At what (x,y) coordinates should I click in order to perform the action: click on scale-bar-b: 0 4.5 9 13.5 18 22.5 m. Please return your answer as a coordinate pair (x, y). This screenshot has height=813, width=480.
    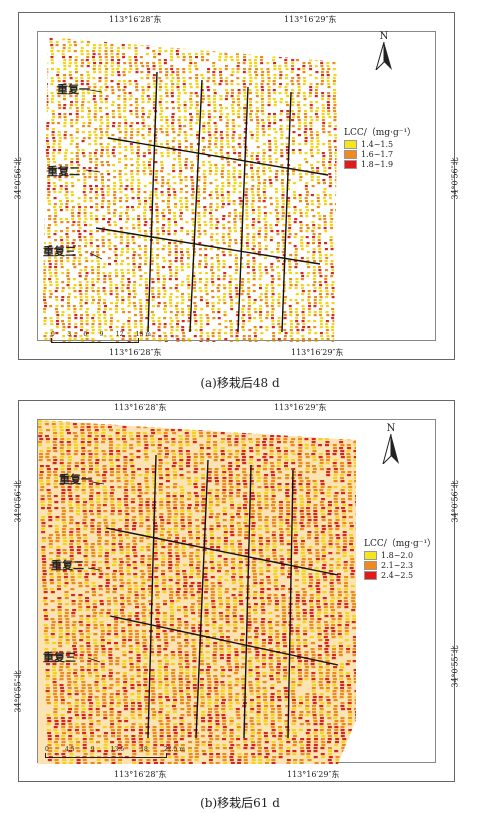
    Looking at the image, I should click on (115, 752).